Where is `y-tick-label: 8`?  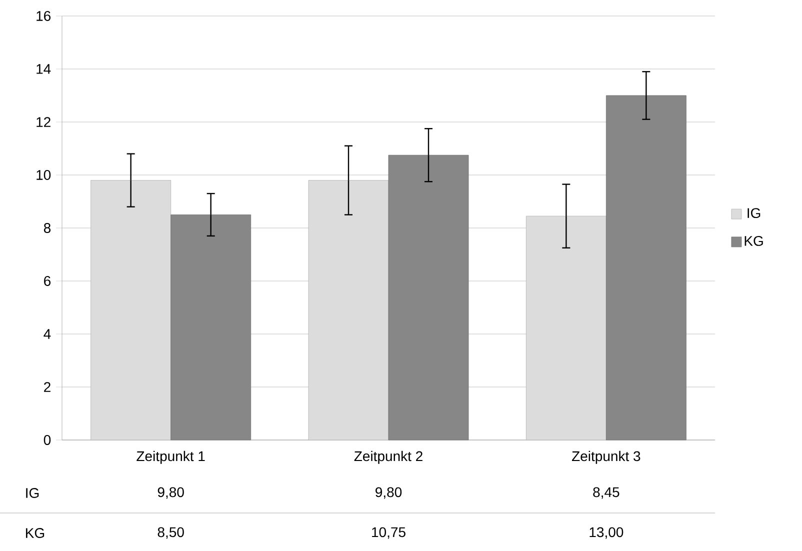
y-tick-label: 8 is located at coordinates (47, 228).